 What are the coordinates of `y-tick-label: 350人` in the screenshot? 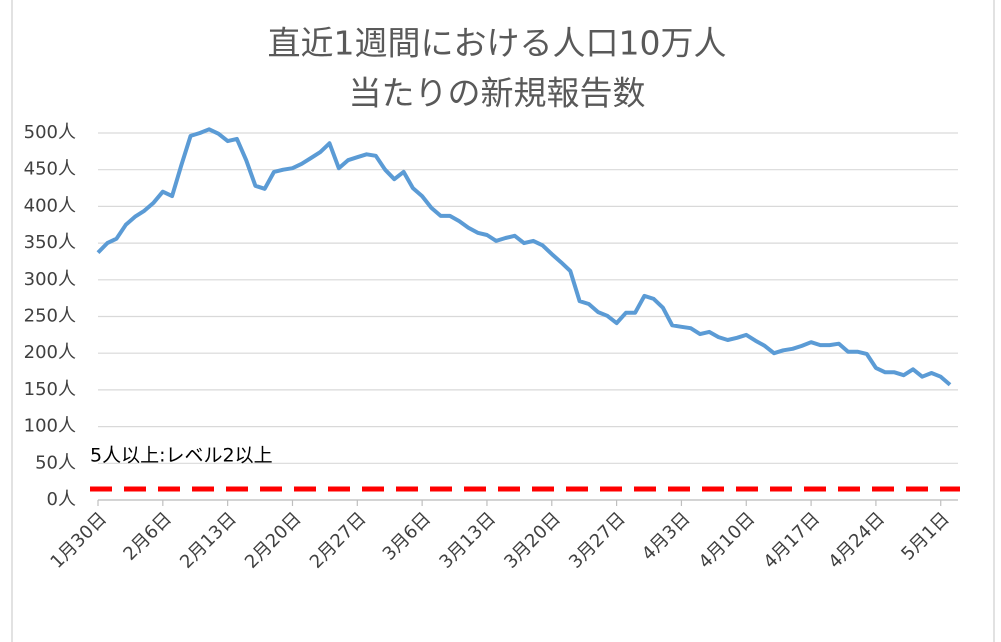 It's located at (50, 242).